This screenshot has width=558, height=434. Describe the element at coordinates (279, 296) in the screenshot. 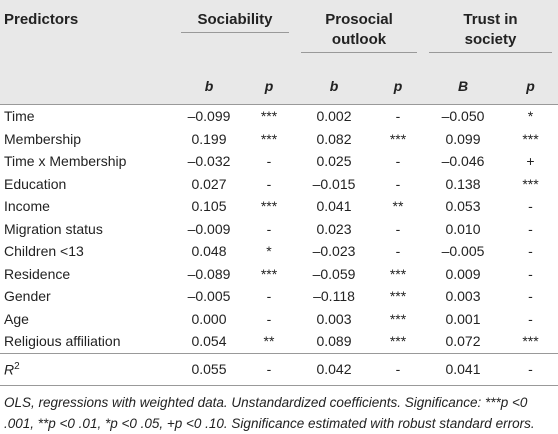

I see `data-row: Gender –0.005 - –0.118 *** 0.003 -` at that location.